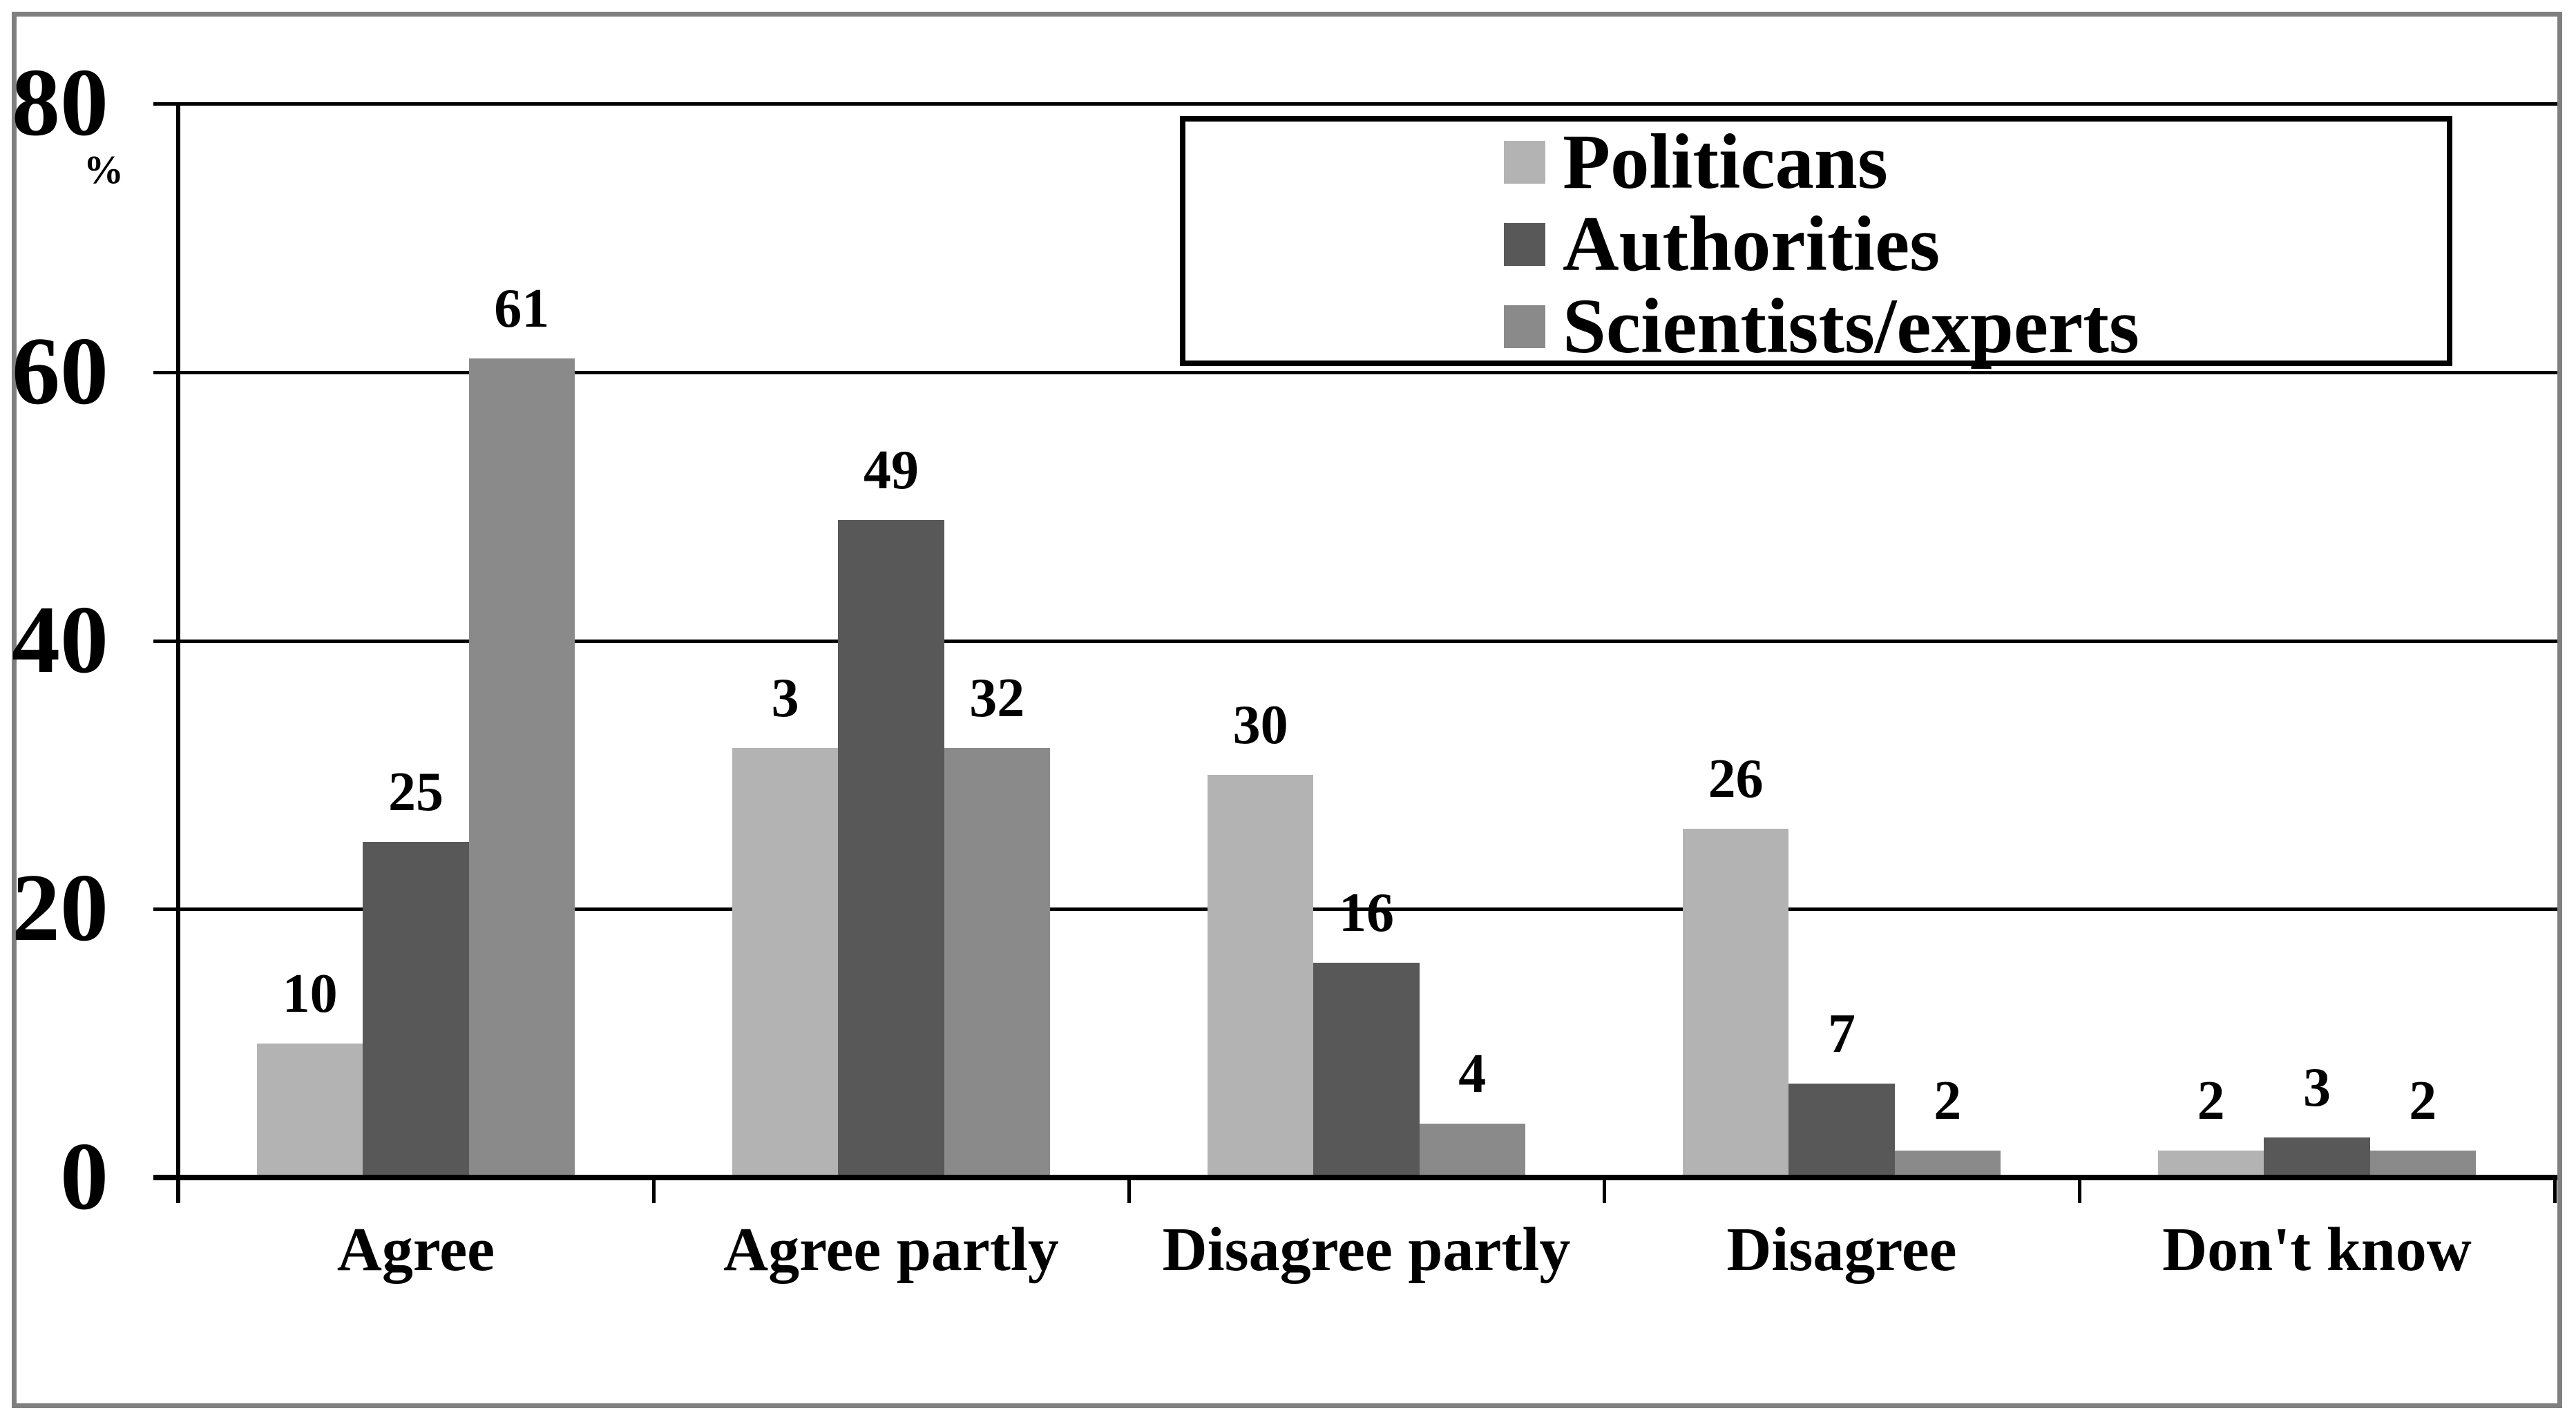 The width and height of the screenshot is (2576, 1422). I want to click on x-category-label-agree: Agree, so click(416, 1250).